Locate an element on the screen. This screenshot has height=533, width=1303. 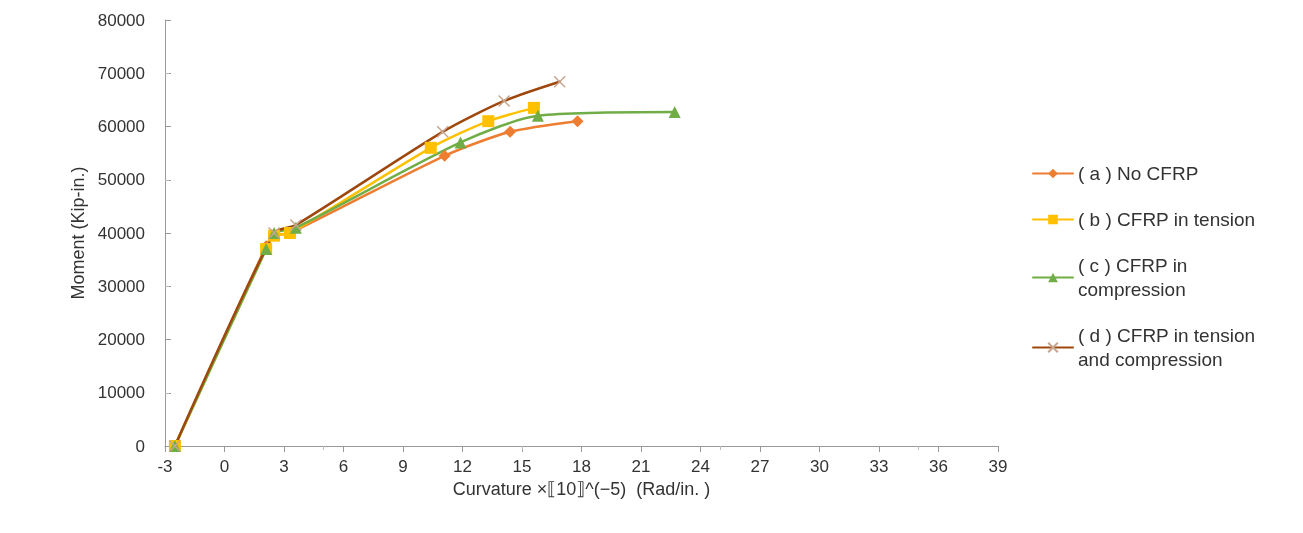
x-tick-label: 27 is located at coordinates (760, 466).